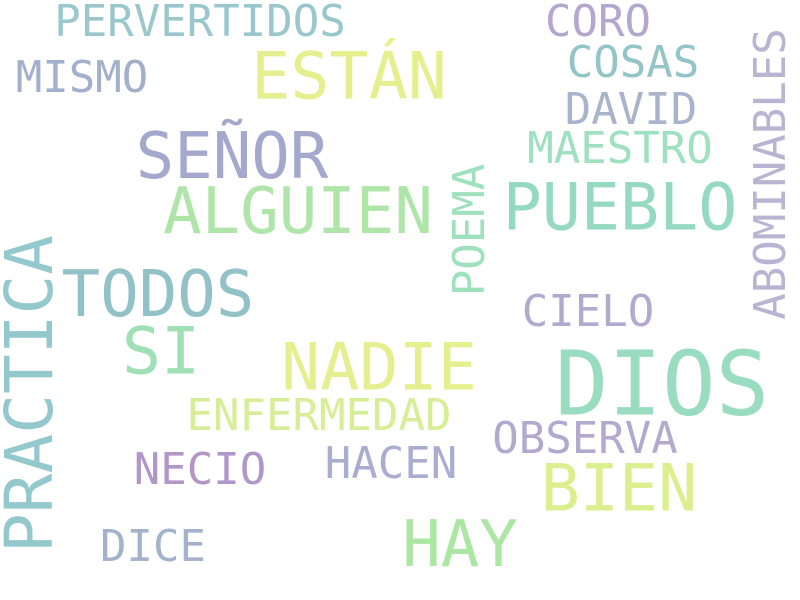 This screenshot has height=600, width=800. Describe the element at coordinates (379, 368) in the screenshot. I see `word-nadie: NADIE` at that location.